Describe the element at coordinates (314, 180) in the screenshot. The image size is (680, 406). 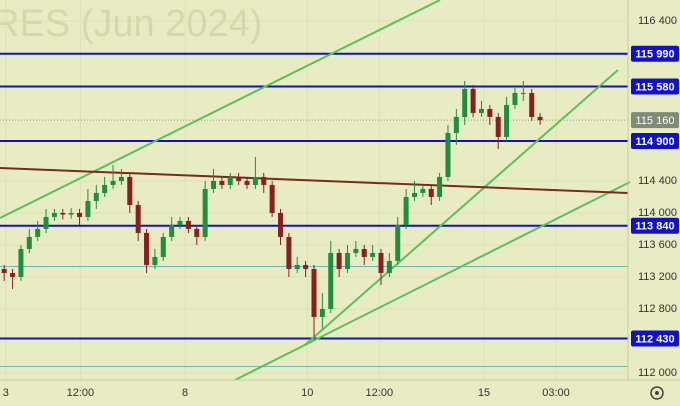
I see `trend-line` at that location.